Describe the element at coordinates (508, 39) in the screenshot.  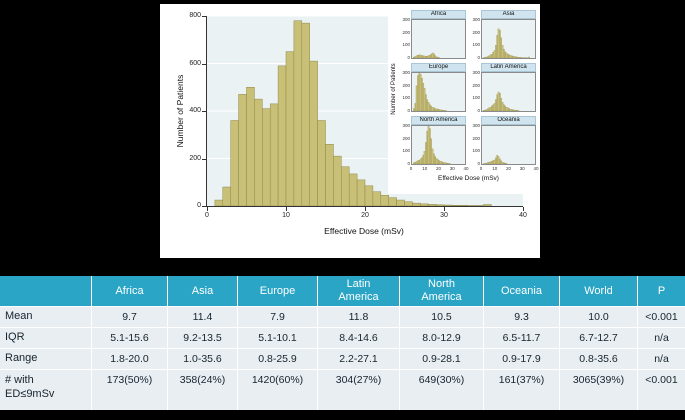
I see `inset-plot-asia` at that location.